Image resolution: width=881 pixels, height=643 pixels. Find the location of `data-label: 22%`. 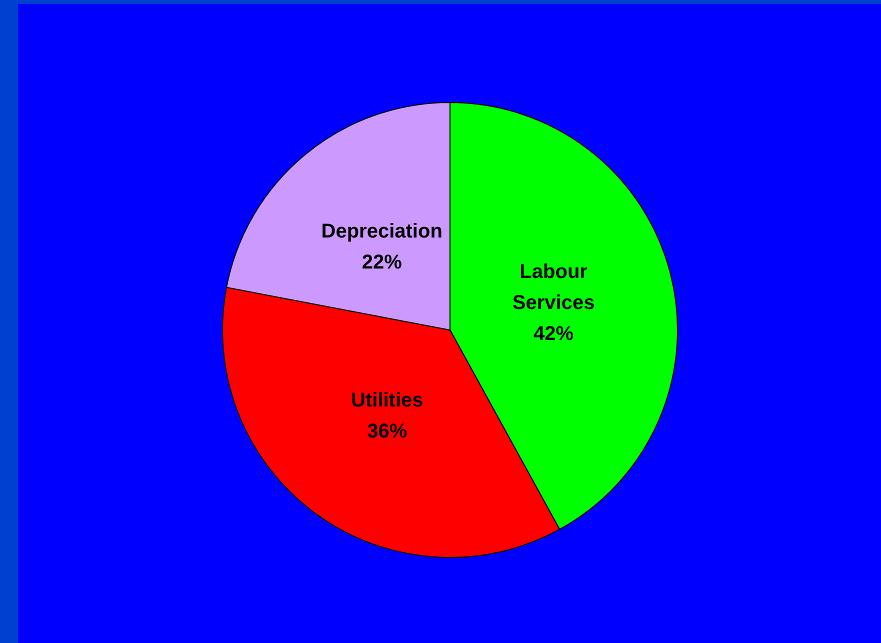

data-label: 22% is located at coordinates (382, 263).